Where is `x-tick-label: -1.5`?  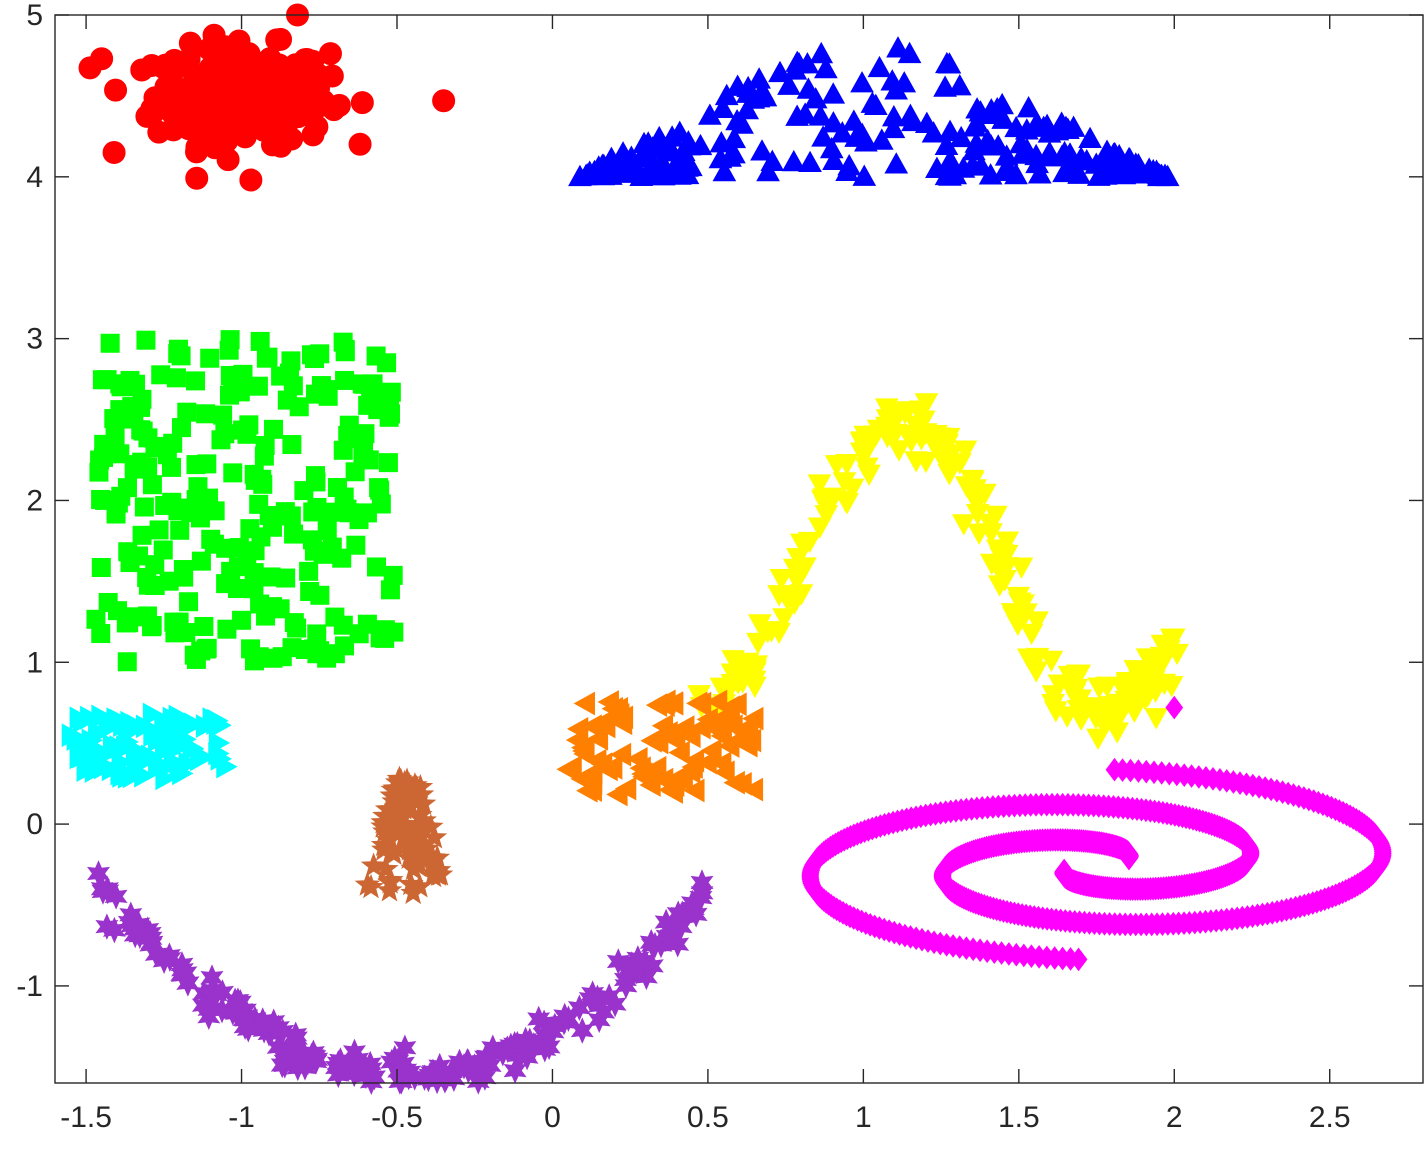 x-tick-label: -1.5 is located at coordinates (86, 1117).